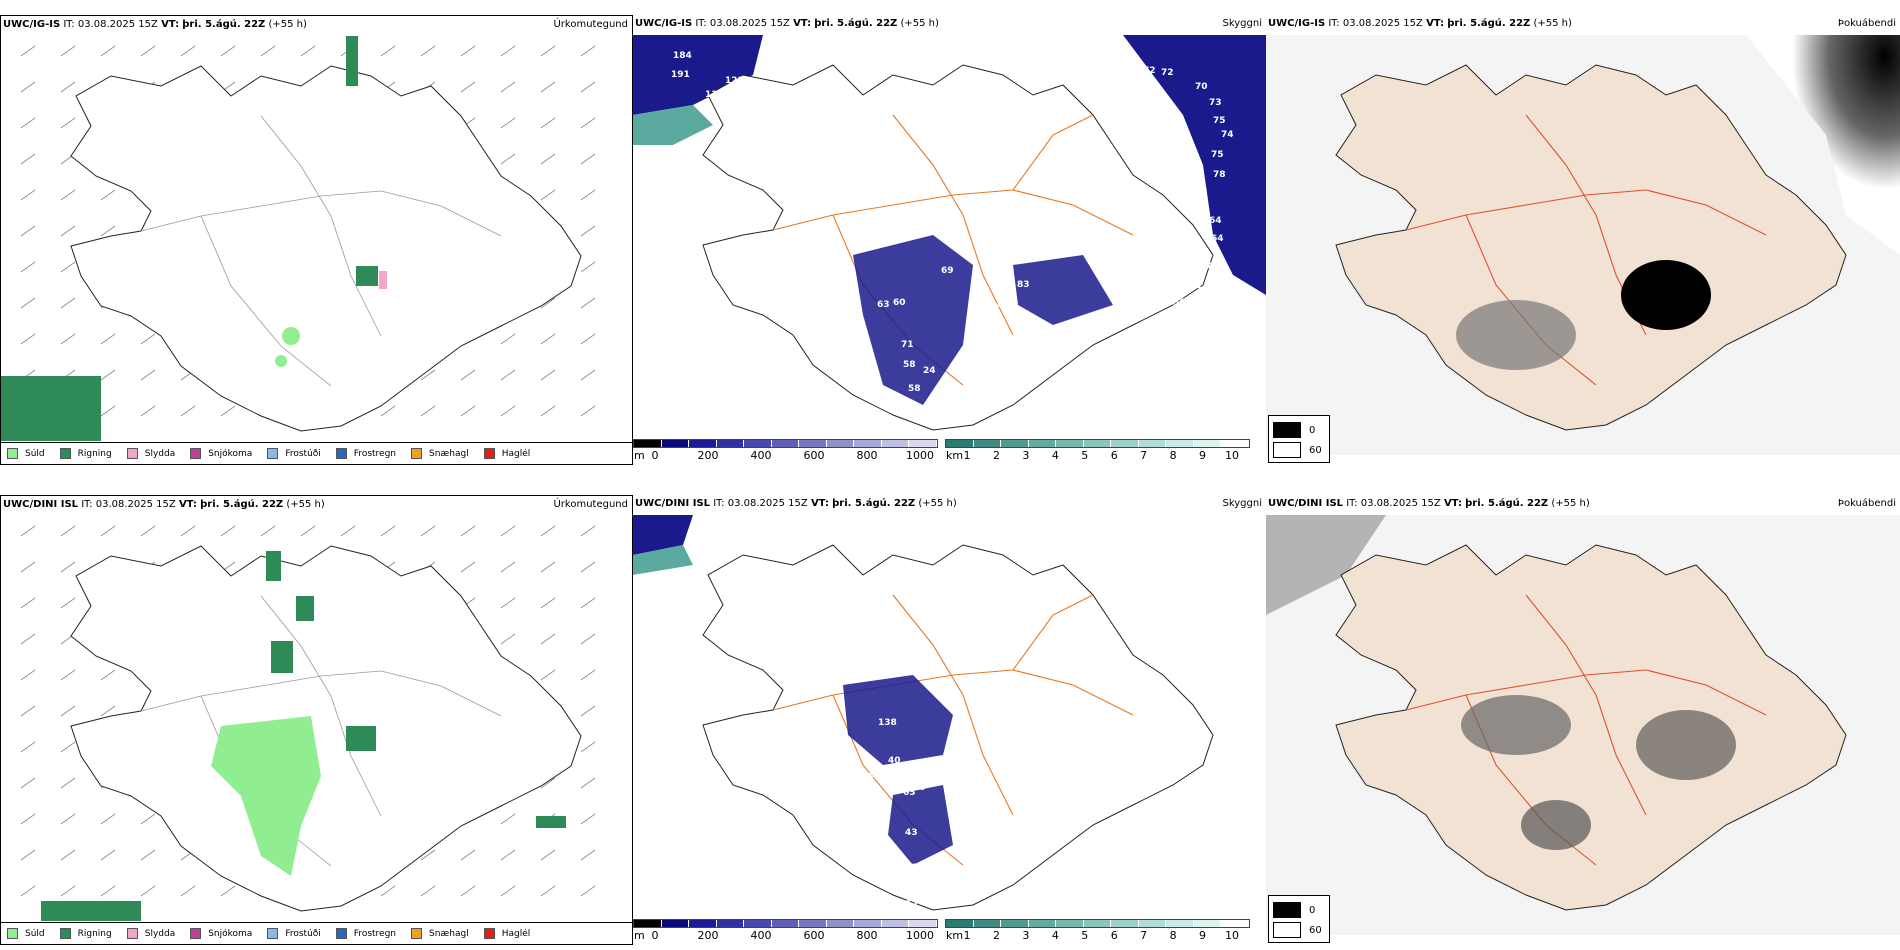  What do you see at coordinates (303, 933) in the screenshot?
I see `legend-label: Frostúði` at bounding box center [303, 933].